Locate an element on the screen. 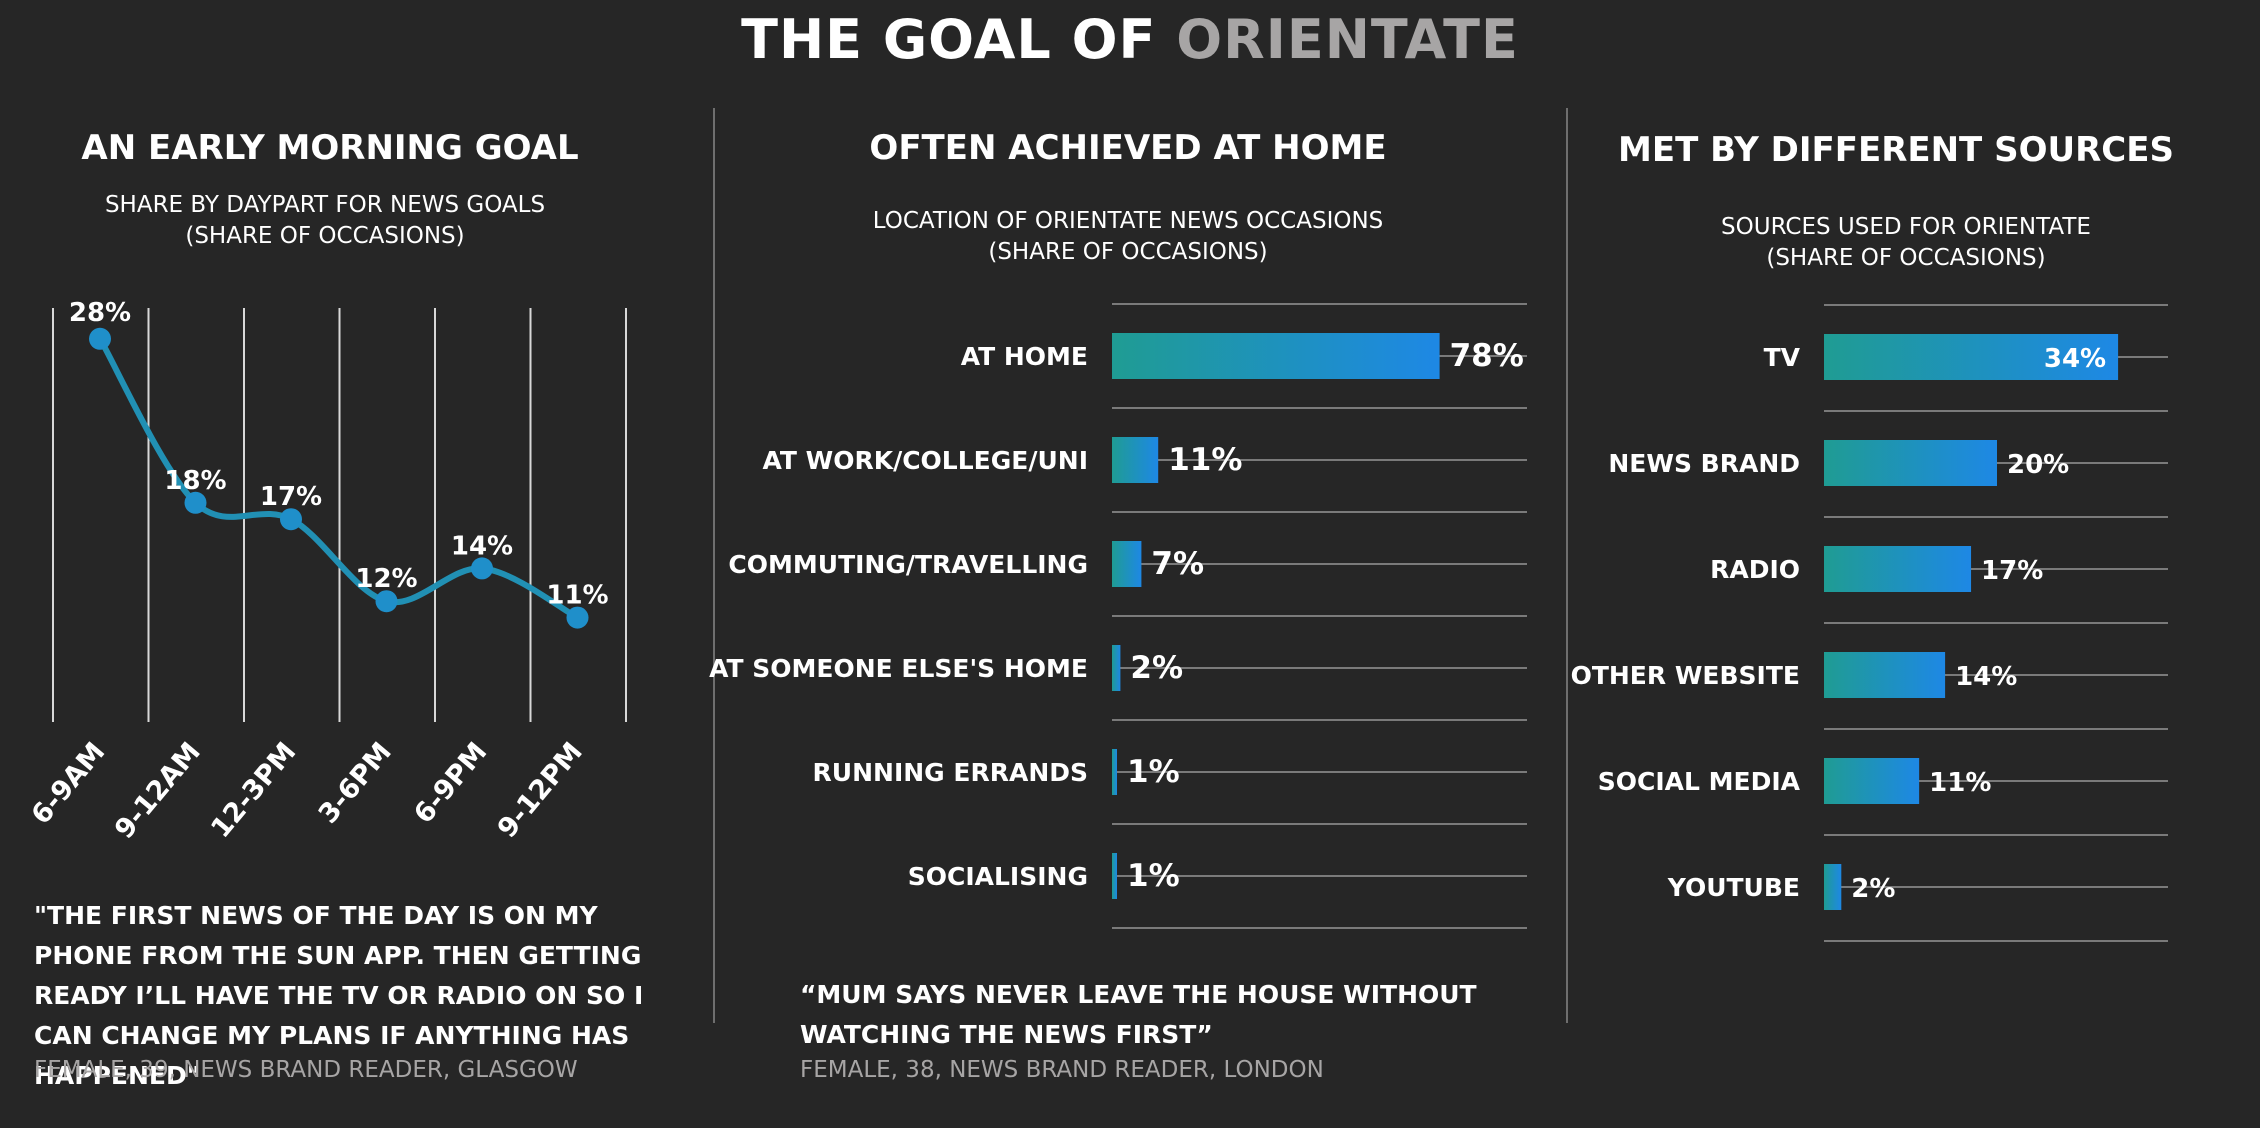 This screenshot has height=1128, width=2260. category-label: SOCIAL MEDIA is located at coordinates (1699, 781).